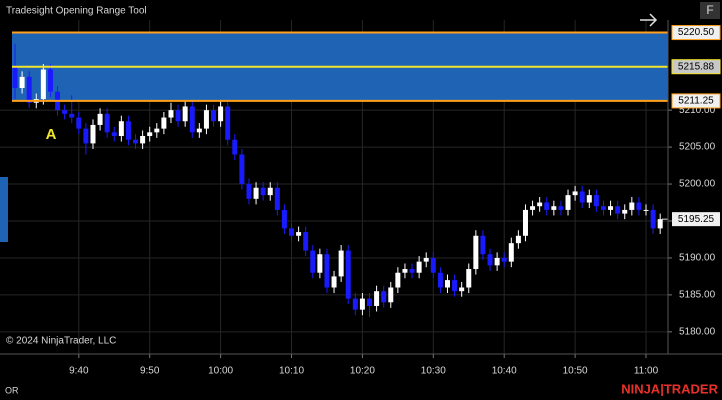  I want to click on x-tick-label: 10:10, so click(291, 371).